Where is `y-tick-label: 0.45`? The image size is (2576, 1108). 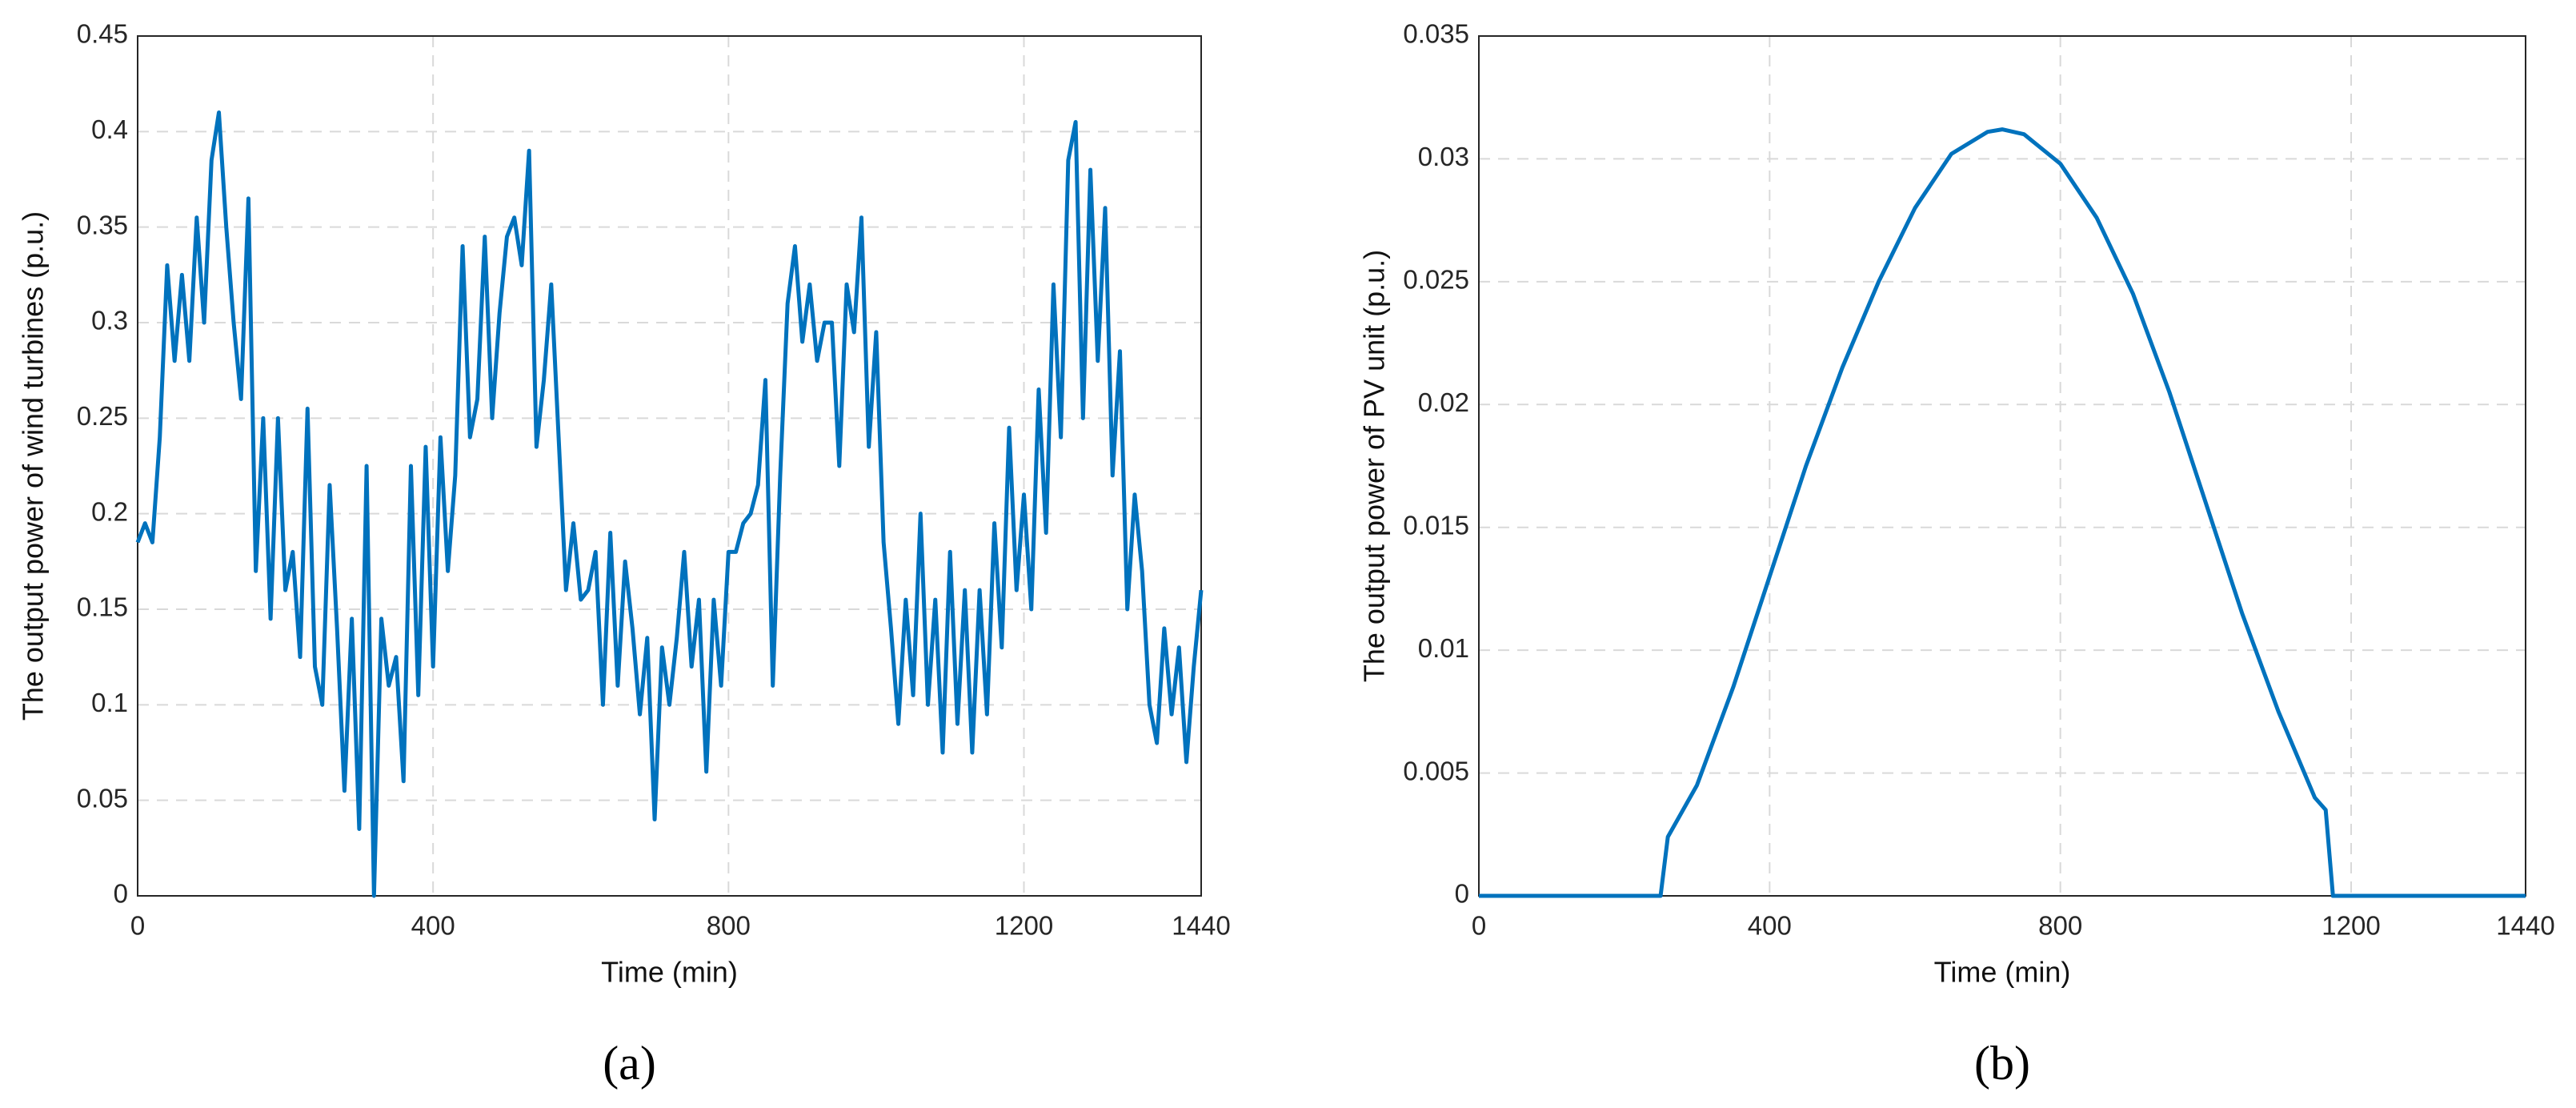
y-tick-label: 0.45 is located at coordinates (102, 34).